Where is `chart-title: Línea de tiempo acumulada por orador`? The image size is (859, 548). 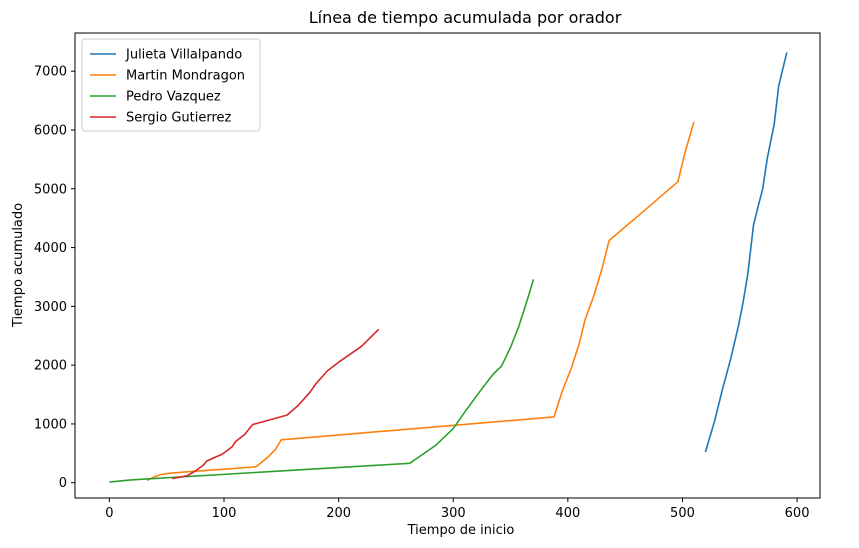
chart-title: Línea de tiempo acumulada por orador is located at coordinates (465, 17).